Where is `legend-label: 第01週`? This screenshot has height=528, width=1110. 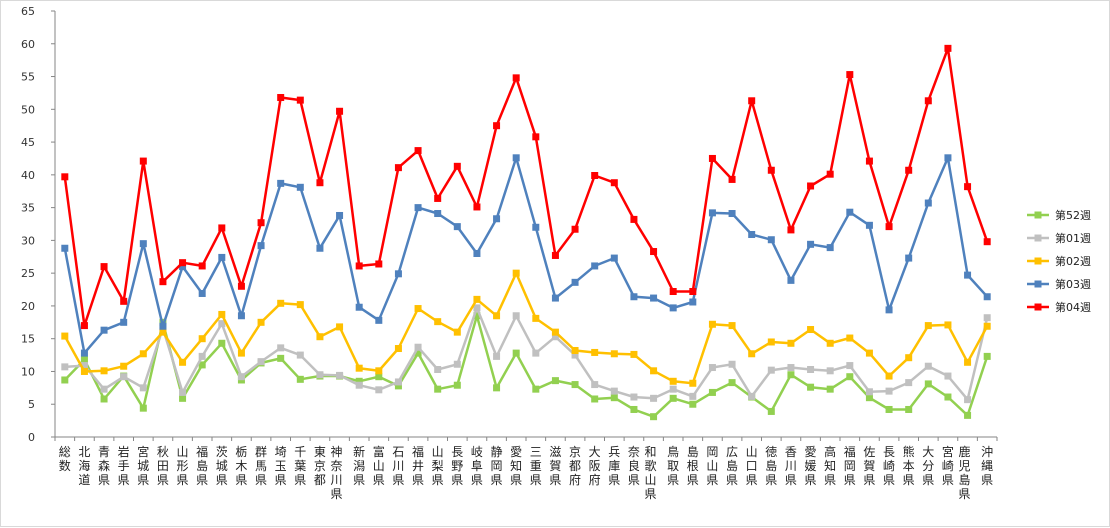 legend-label: 第01週 is located at coordinates (1073, 238).